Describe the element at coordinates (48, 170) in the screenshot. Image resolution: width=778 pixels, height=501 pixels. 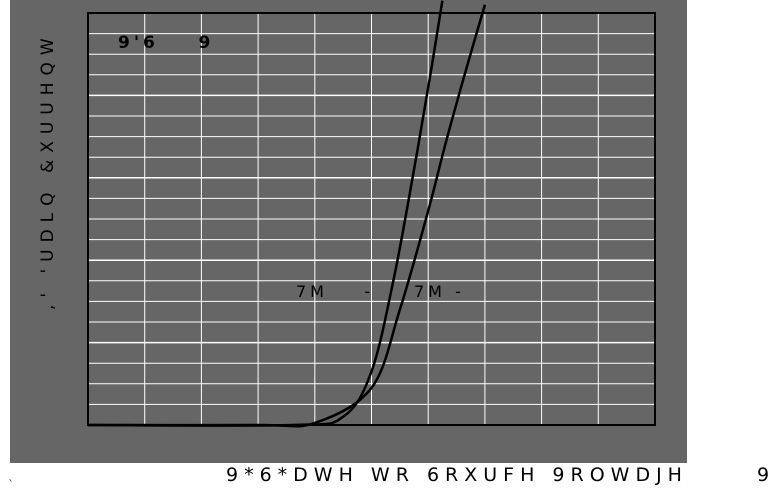
I see `y-axis-label: ,' 'UDLQ &XUUHQW` at that location.